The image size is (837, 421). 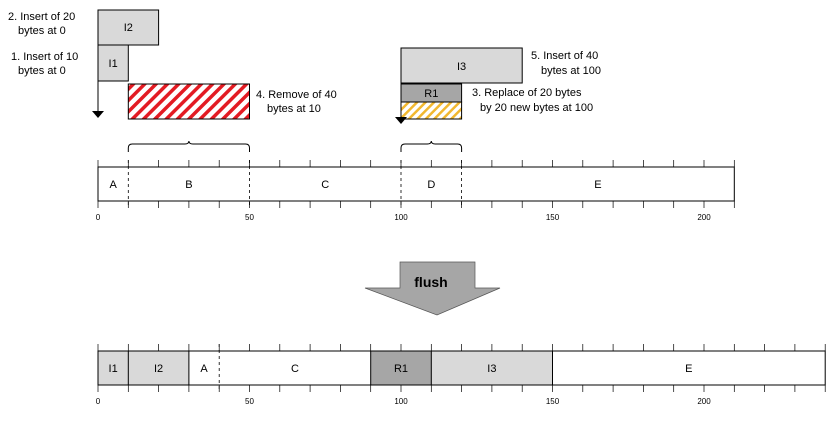 I want to click on before-tick-label: 0, so click(x=98, y=217).